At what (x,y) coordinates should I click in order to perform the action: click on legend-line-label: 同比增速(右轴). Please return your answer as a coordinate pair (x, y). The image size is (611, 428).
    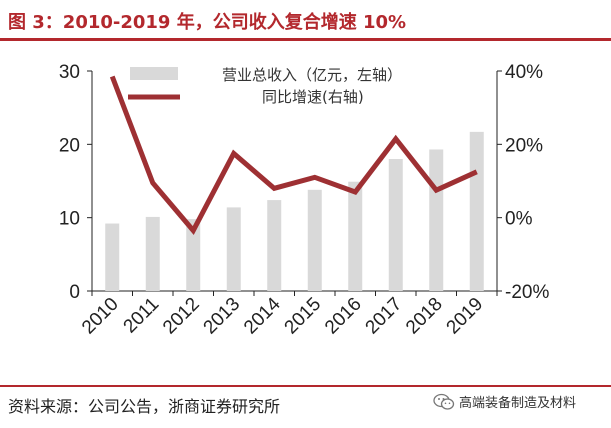
    Looking at the image, I should click on (313, 97).